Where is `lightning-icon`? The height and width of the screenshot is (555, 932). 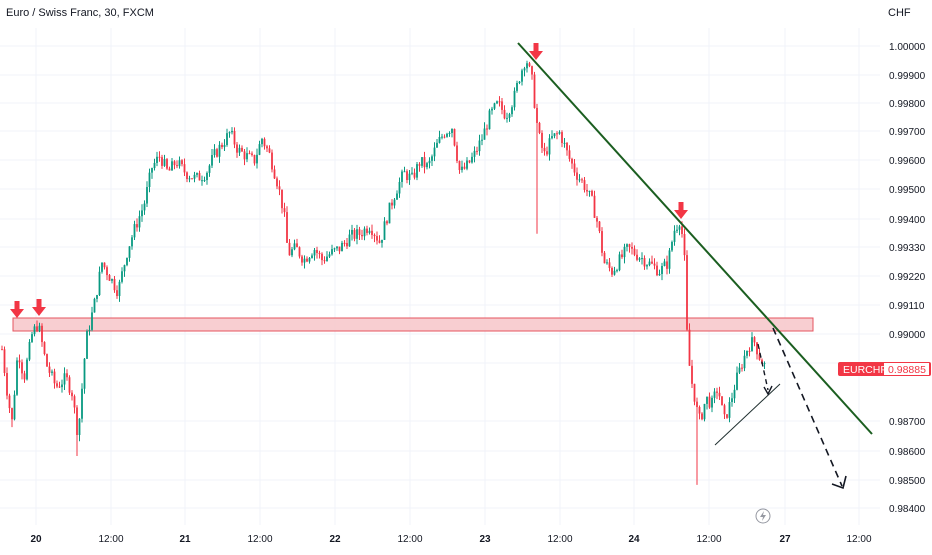 lightning-icon is located at coordinates (763, 516).